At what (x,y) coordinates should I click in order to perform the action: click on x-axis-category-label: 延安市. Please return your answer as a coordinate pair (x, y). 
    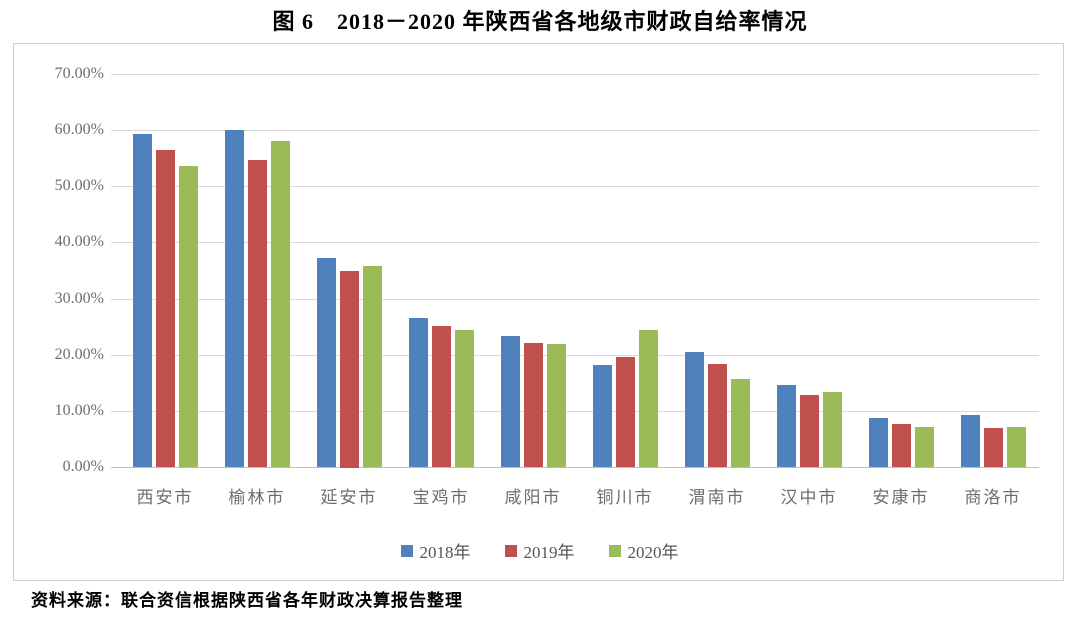
    Looking at the image, I should click on (349, 497).